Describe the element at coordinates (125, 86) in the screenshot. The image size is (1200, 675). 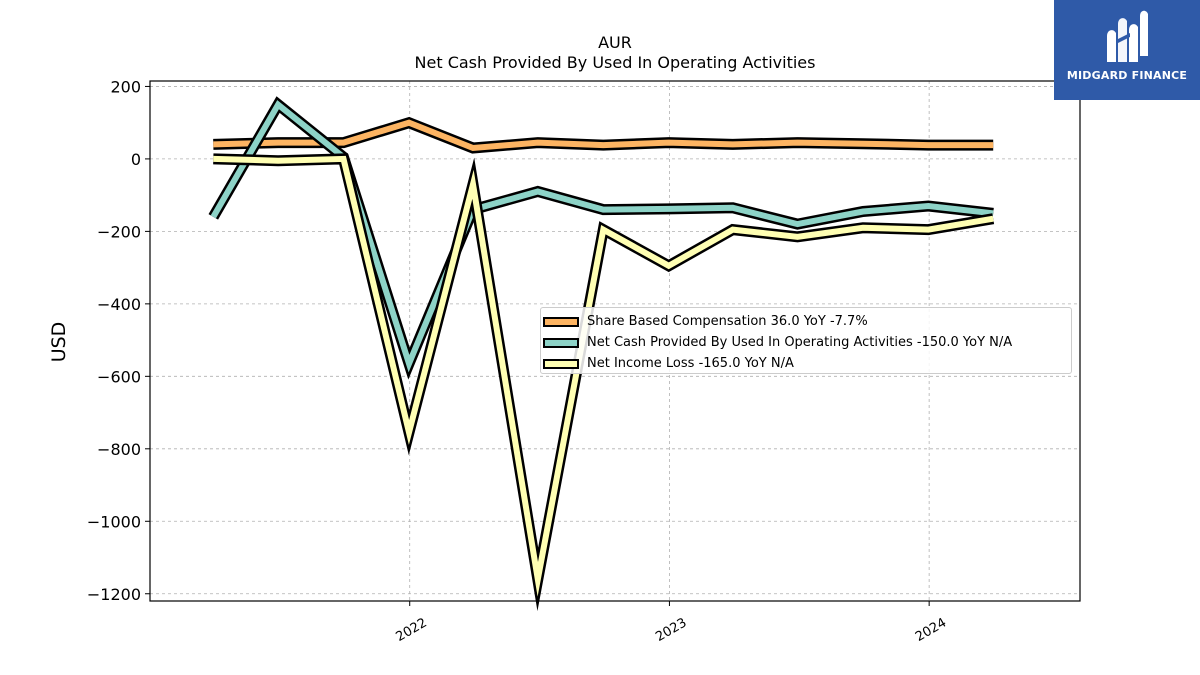
I see `y-tick-label: 200` at that location.